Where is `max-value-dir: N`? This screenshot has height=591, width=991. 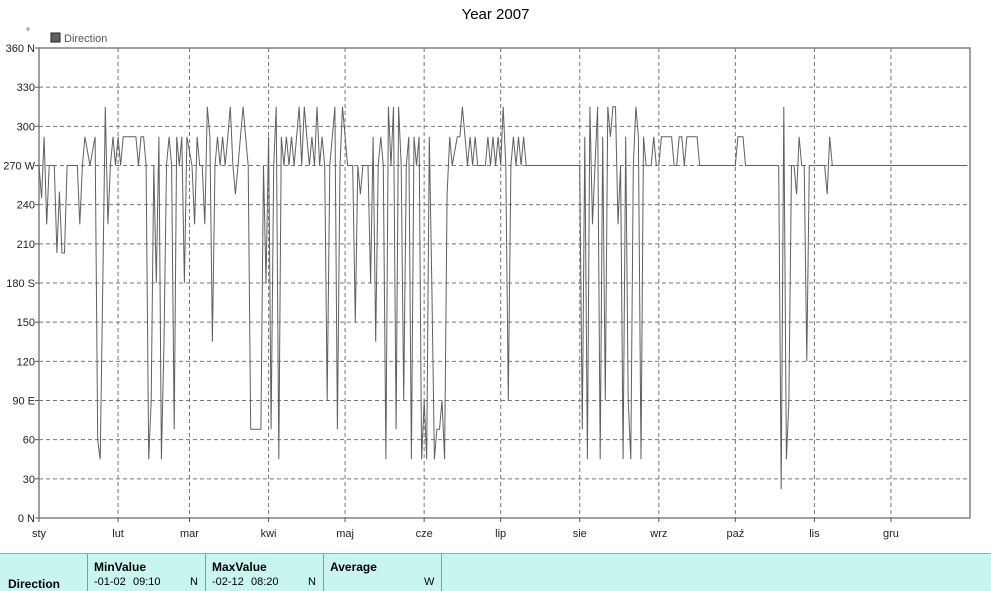 max-value-dir: N is located at coordinates (312, 582).